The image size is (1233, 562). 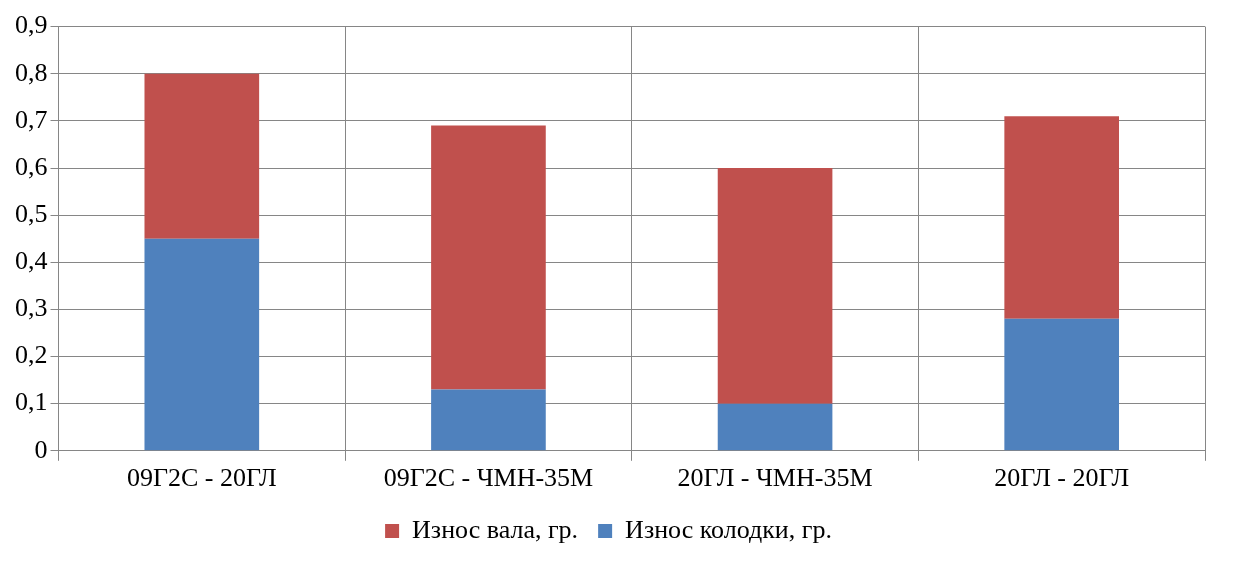 I want to click on y-tick-label: 0,5, so click(x=31, y=213).